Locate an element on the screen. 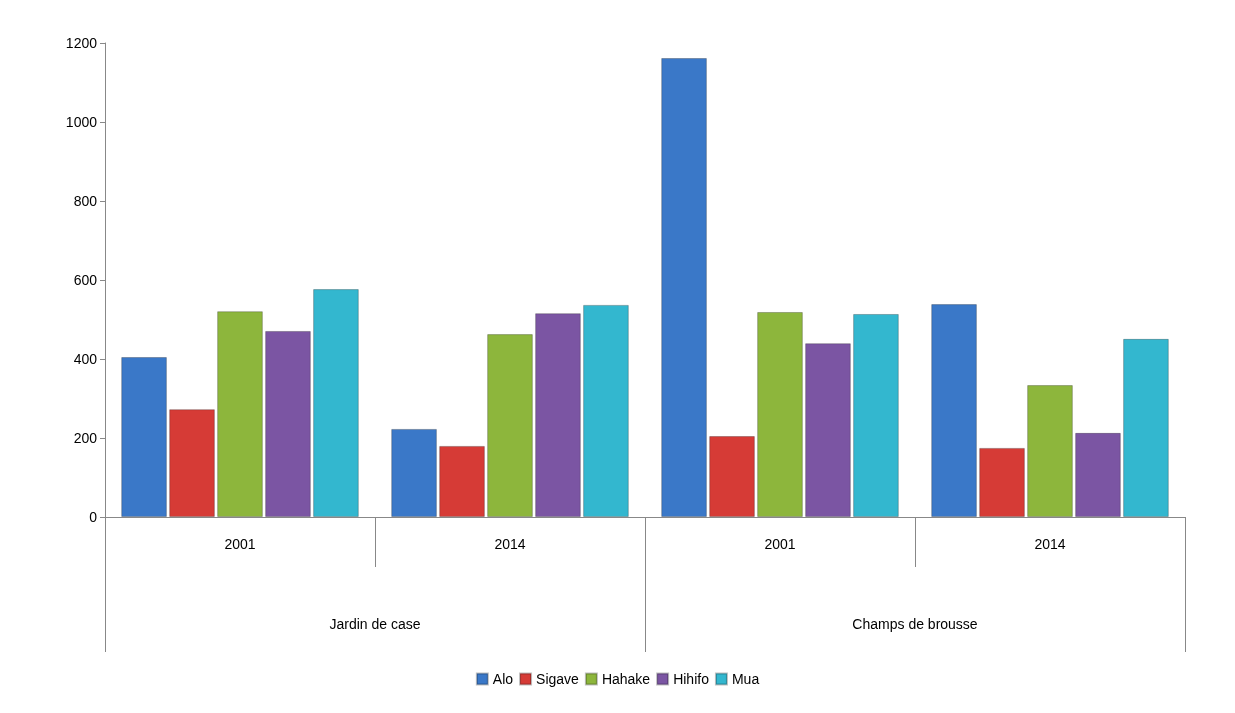 The width and height of the screenshot is (1235, 713). y-tick-label: 200 is located at coordinates (85, 438).